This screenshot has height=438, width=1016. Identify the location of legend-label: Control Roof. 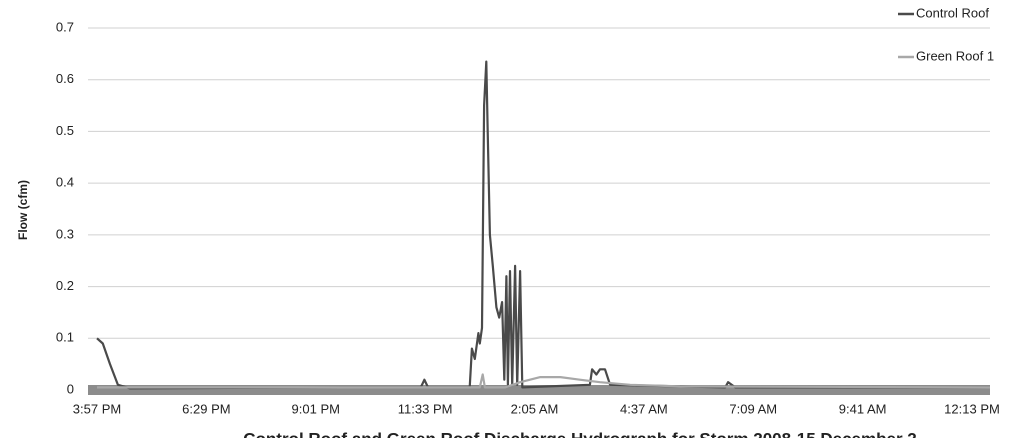
(952, 12).